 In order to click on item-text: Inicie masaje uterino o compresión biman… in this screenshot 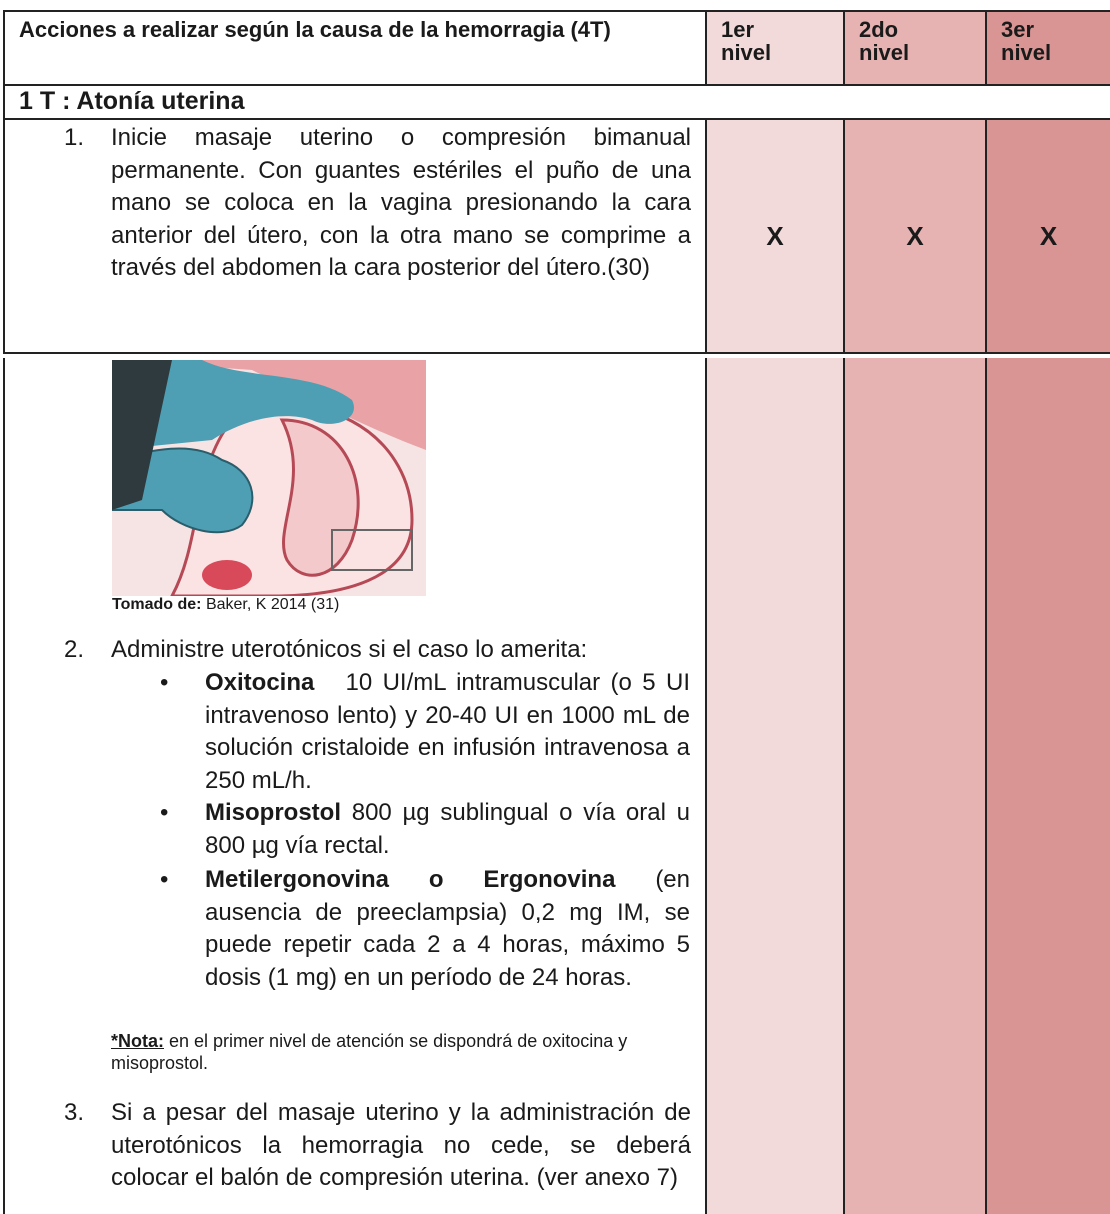, I will do `click(401, 203)`.